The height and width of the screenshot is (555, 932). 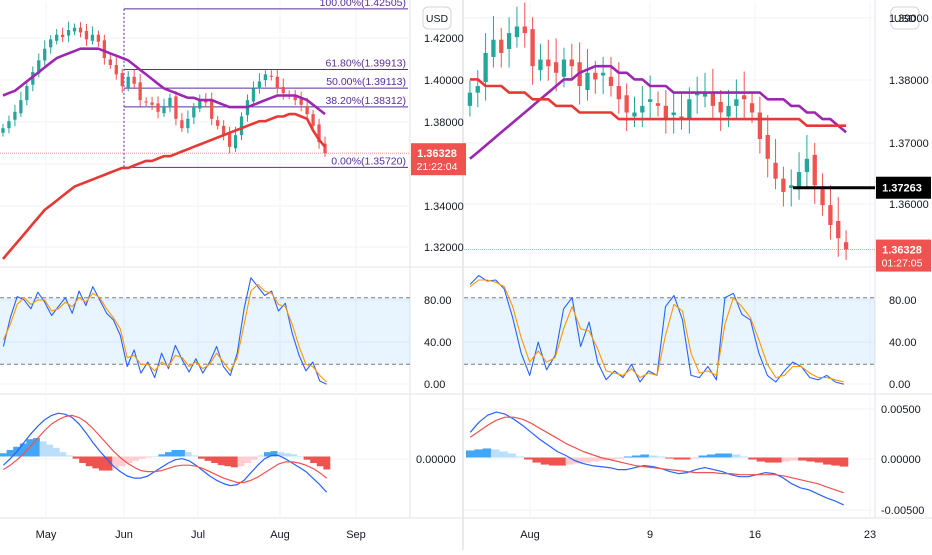 I want to click on macd-histogram-layer, so click(x=424, y=454).